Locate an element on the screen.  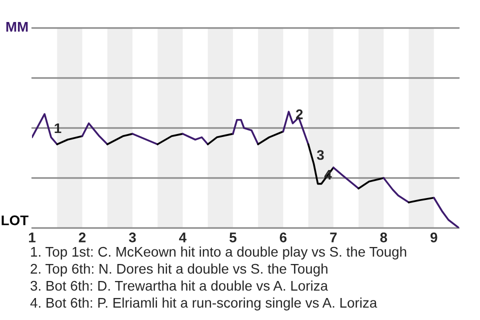
x-tick-label: 4 is located at coordinates (182, 237).